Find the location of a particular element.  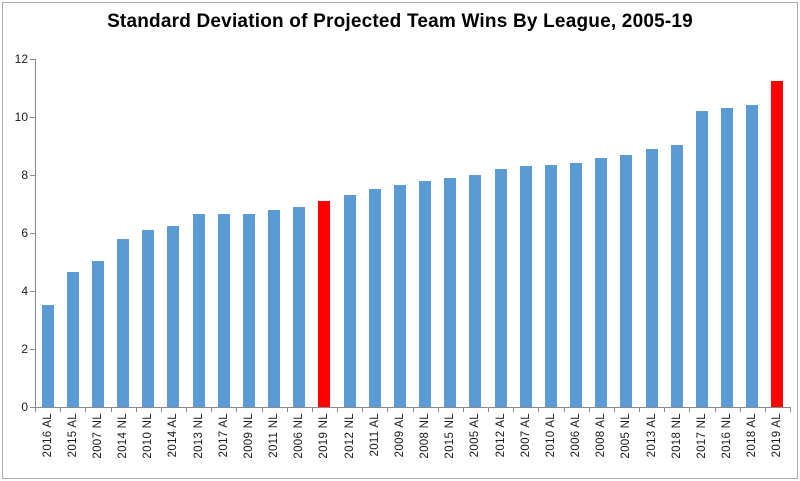

bar-2013-nl is located at coordinates (199, 310).